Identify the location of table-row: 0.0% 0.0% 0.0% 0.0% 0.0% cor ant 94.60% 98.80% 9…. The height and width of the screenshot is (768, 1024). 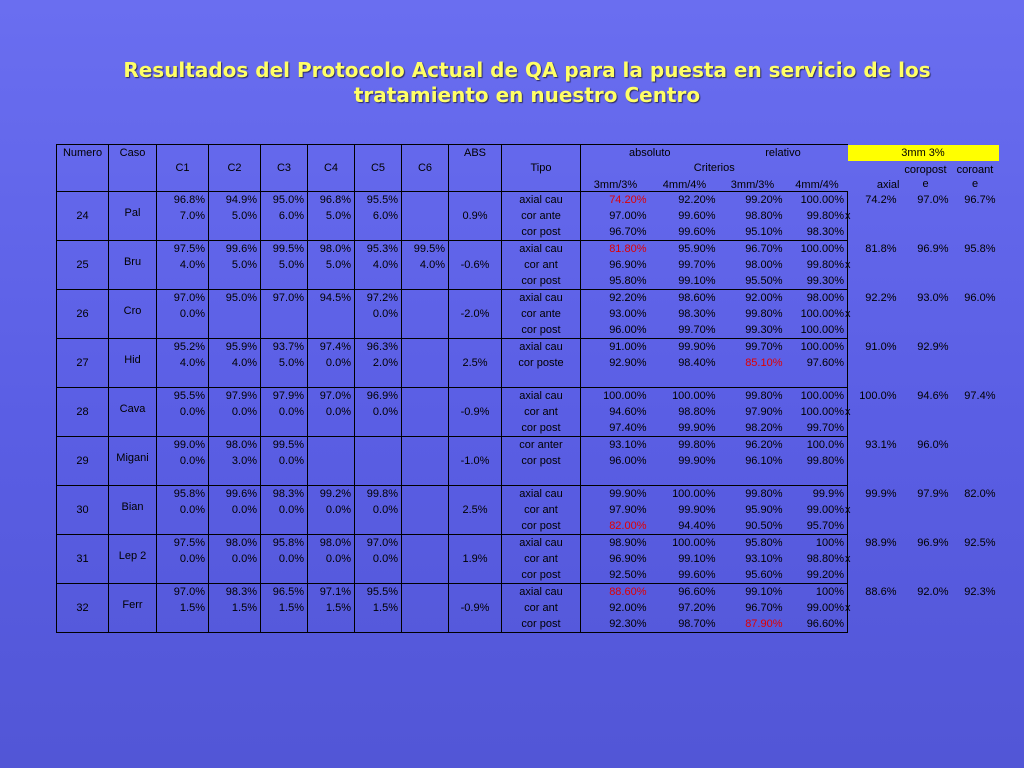
(528, 412).